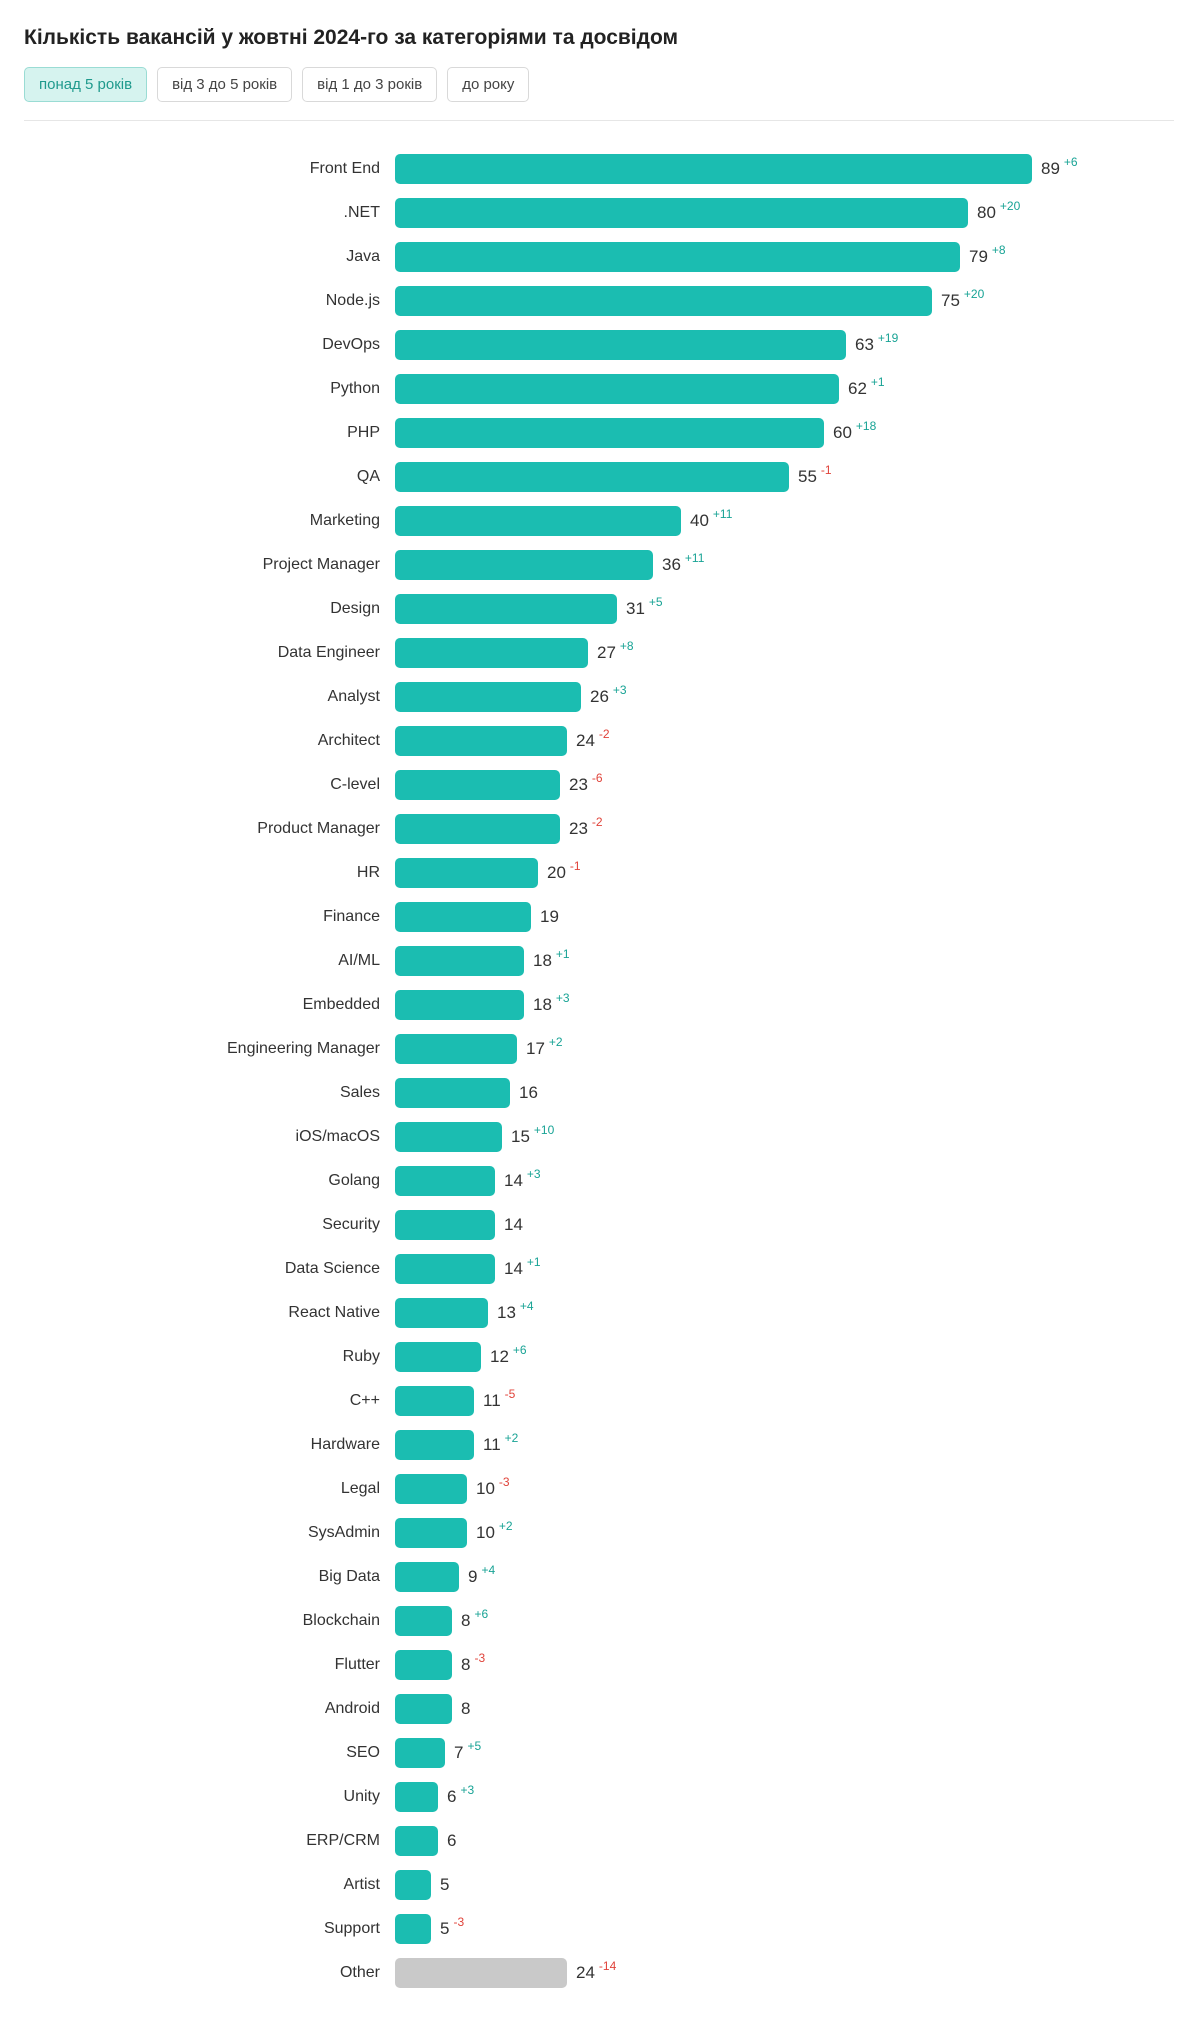 The height and width of the screenshot is (2035, 1198). Describe the element at coordinates (86, 85) in the screenshot. I see `experience-tab: понад 5 років` at that location.